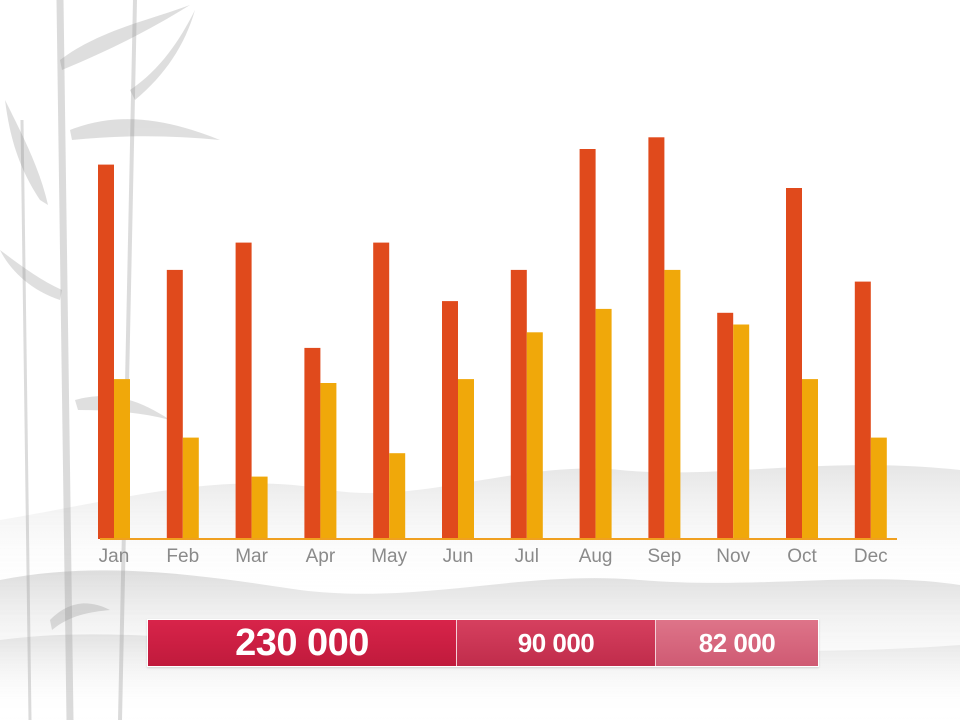 This screenshot has height=720, width=960. I want to click on x-tick-label: Sep, so click(664, 556).